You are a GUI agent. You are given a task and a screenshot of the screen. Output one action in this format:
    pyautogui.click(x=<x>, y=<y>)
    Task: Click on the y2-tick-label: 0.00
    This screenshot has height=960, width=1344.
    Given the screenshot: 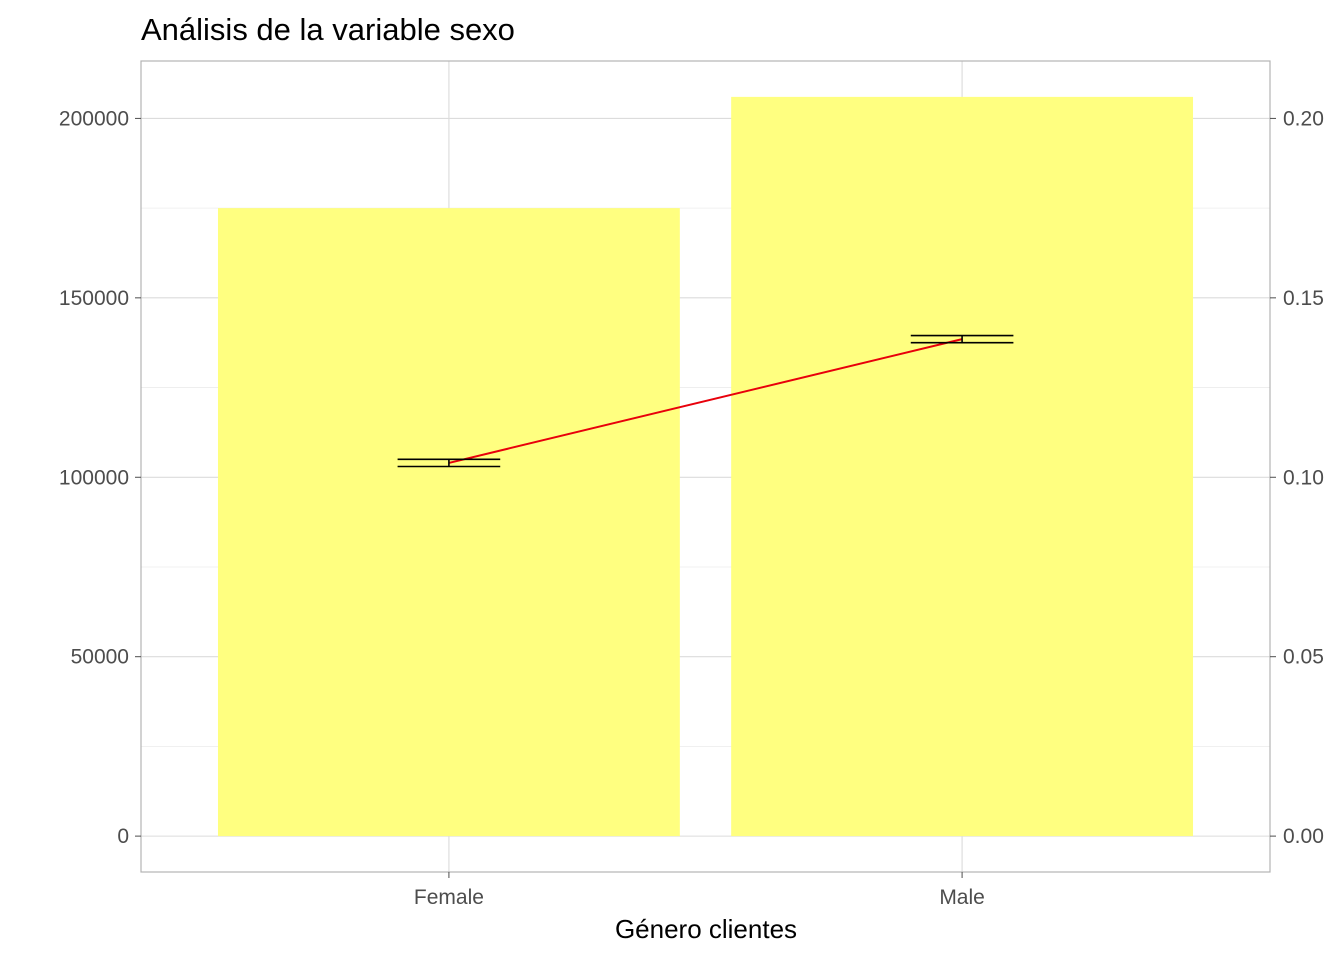 What is the action you would take?
    pyautogui.click(x=1303, y=836)
    